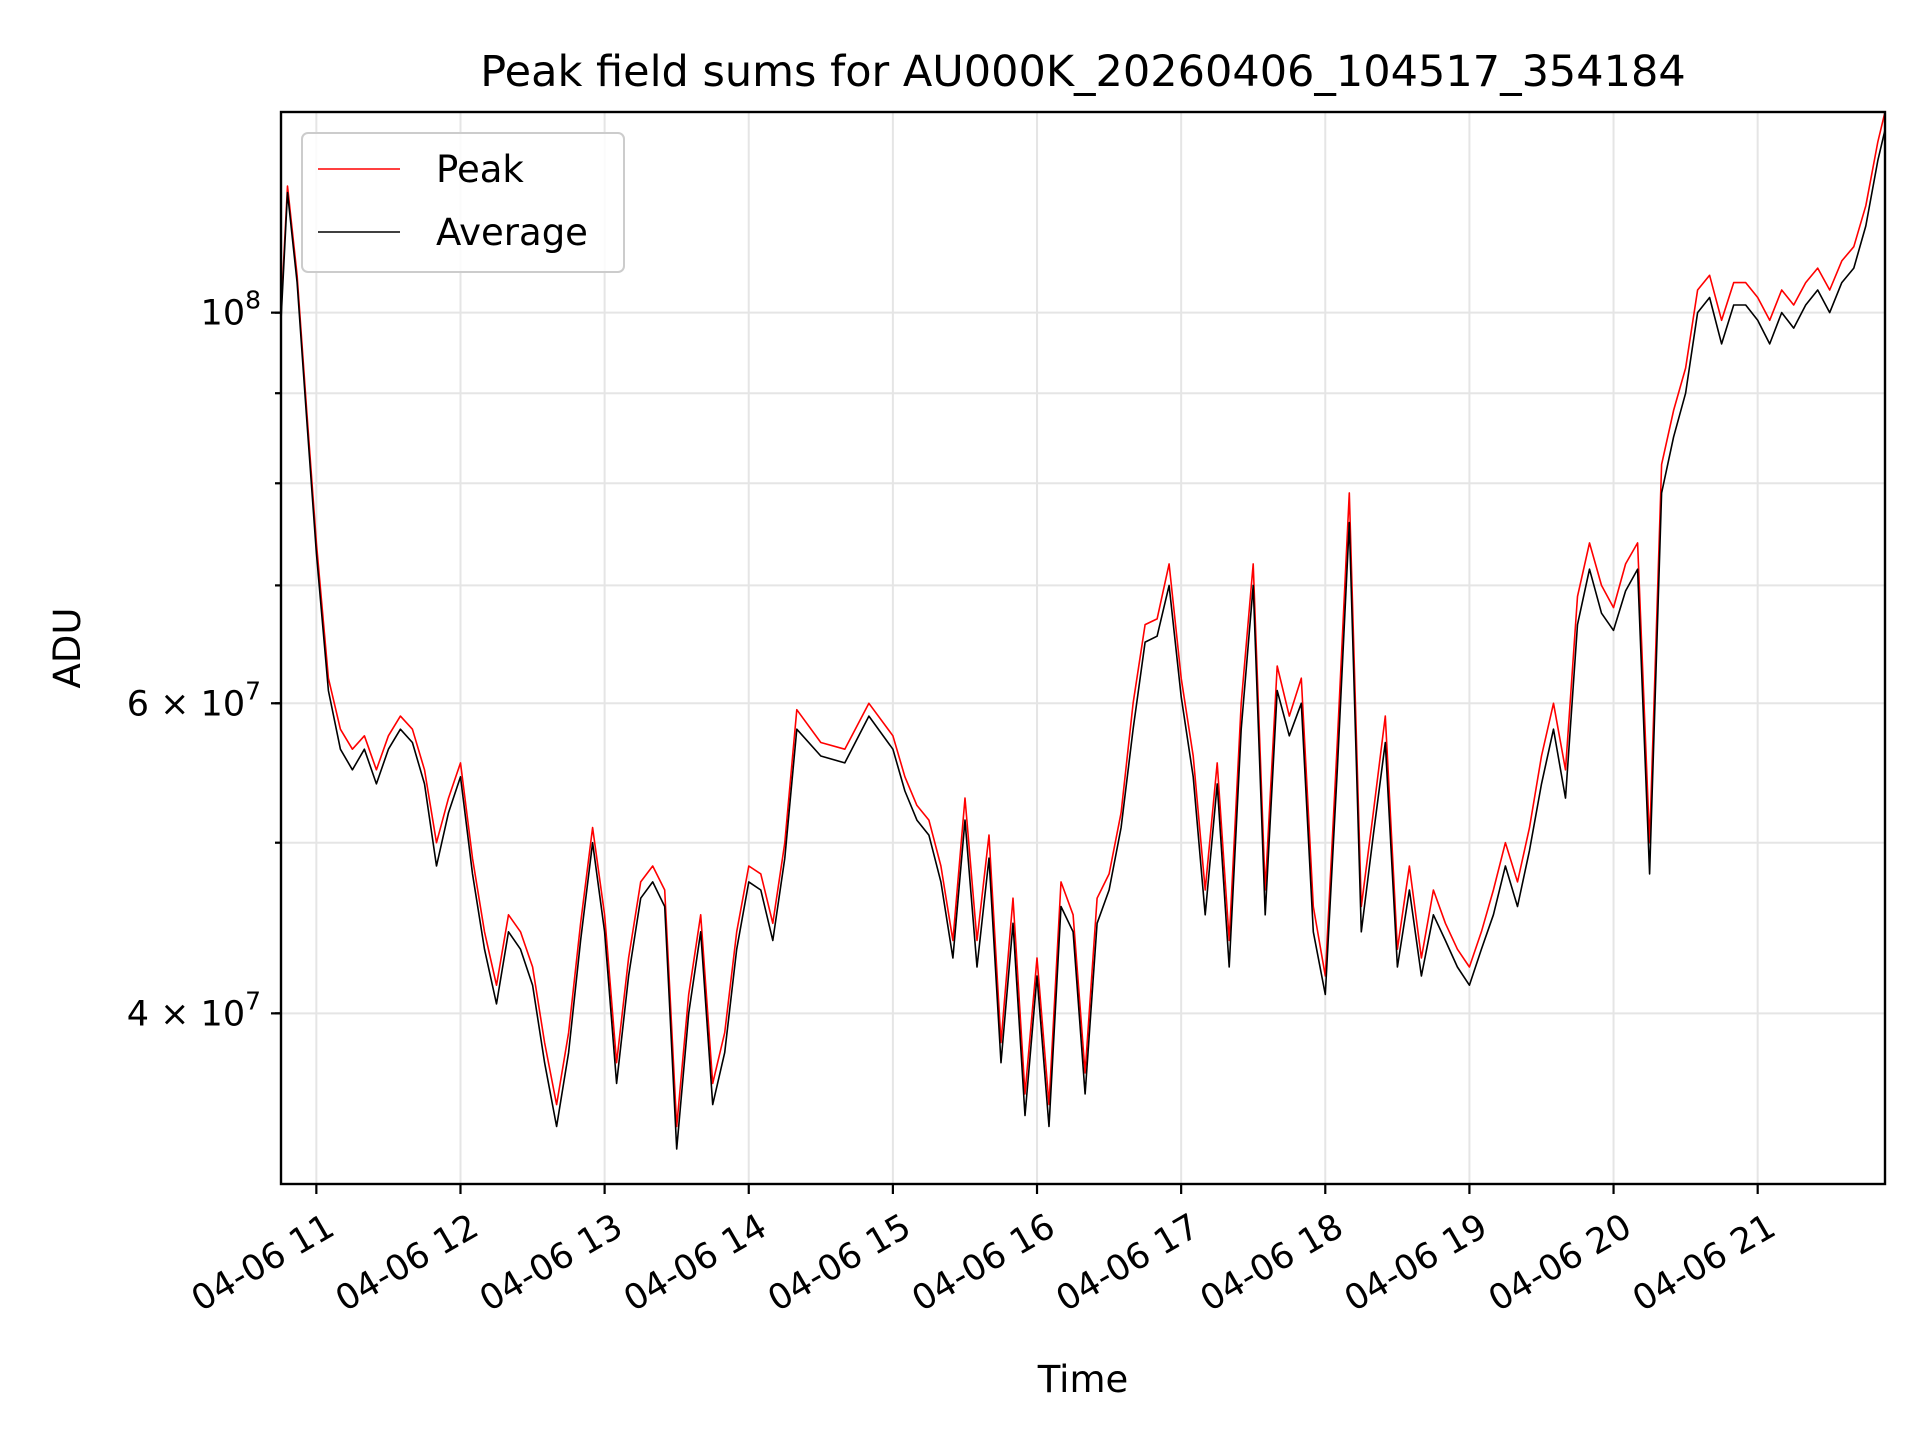 This screenshot has height=1440, width=1920. I want to click on y-tick-label: 6 × 107, so click(194, 700).